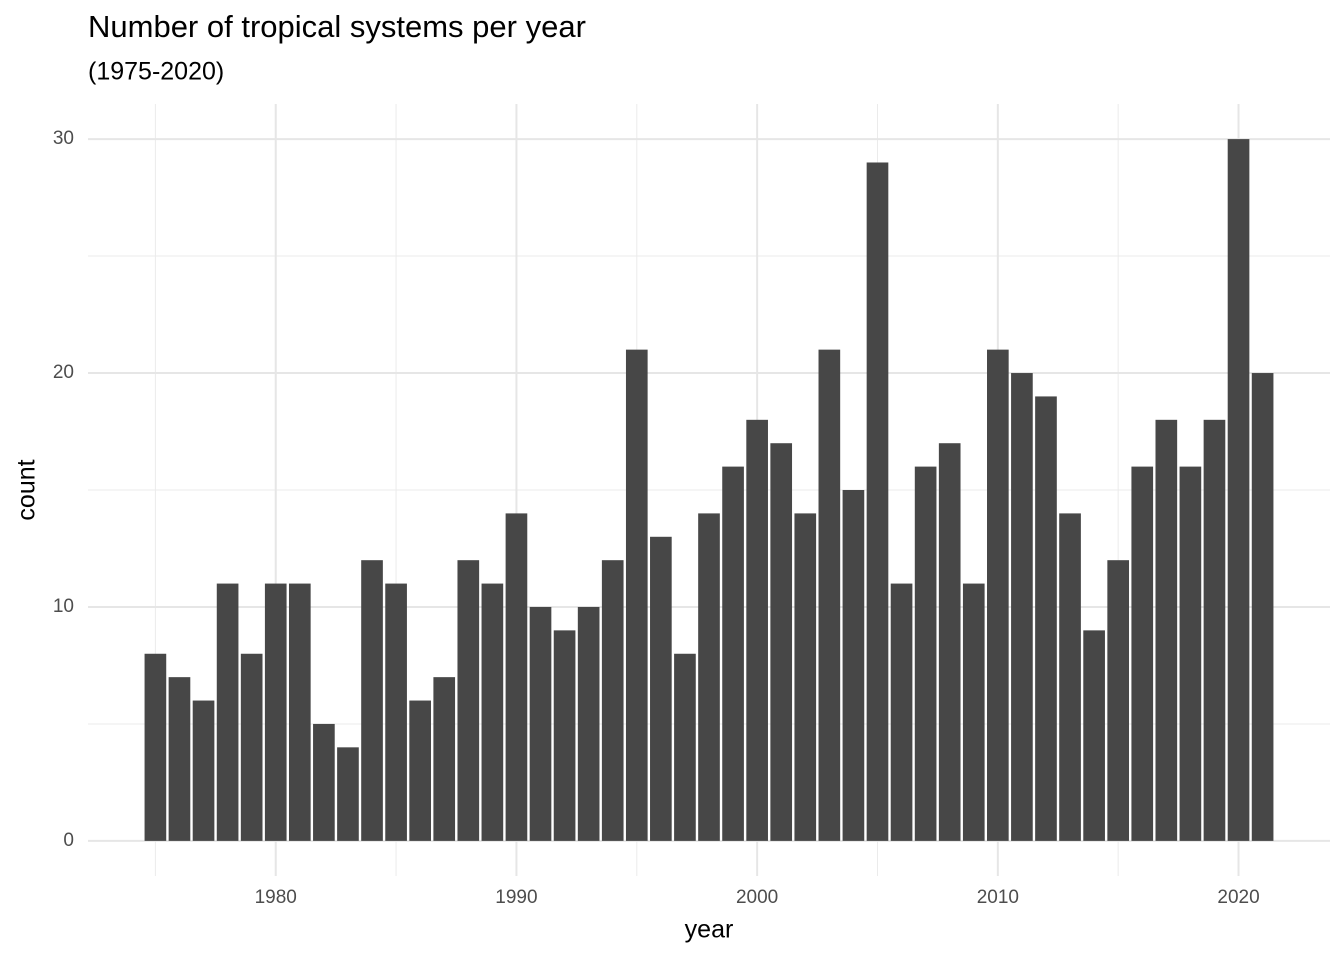  Describe the element at coordinates (276, 897) in the screenshot. I see `x-tick-label: 1980` at that location.